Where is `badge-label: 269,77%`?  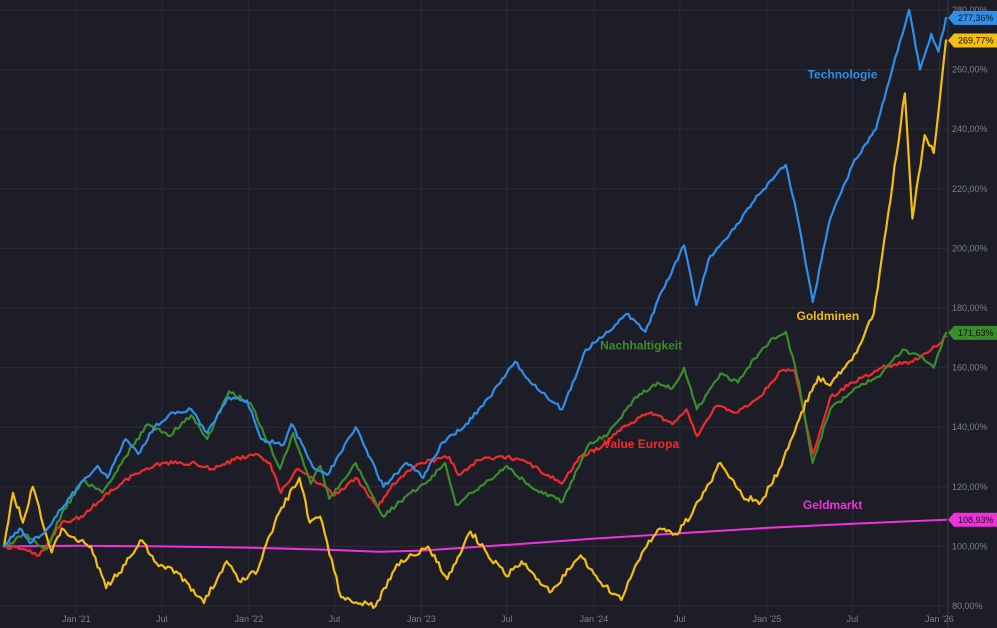
badge-label: 269,77% is located at coordinates (976, 40).